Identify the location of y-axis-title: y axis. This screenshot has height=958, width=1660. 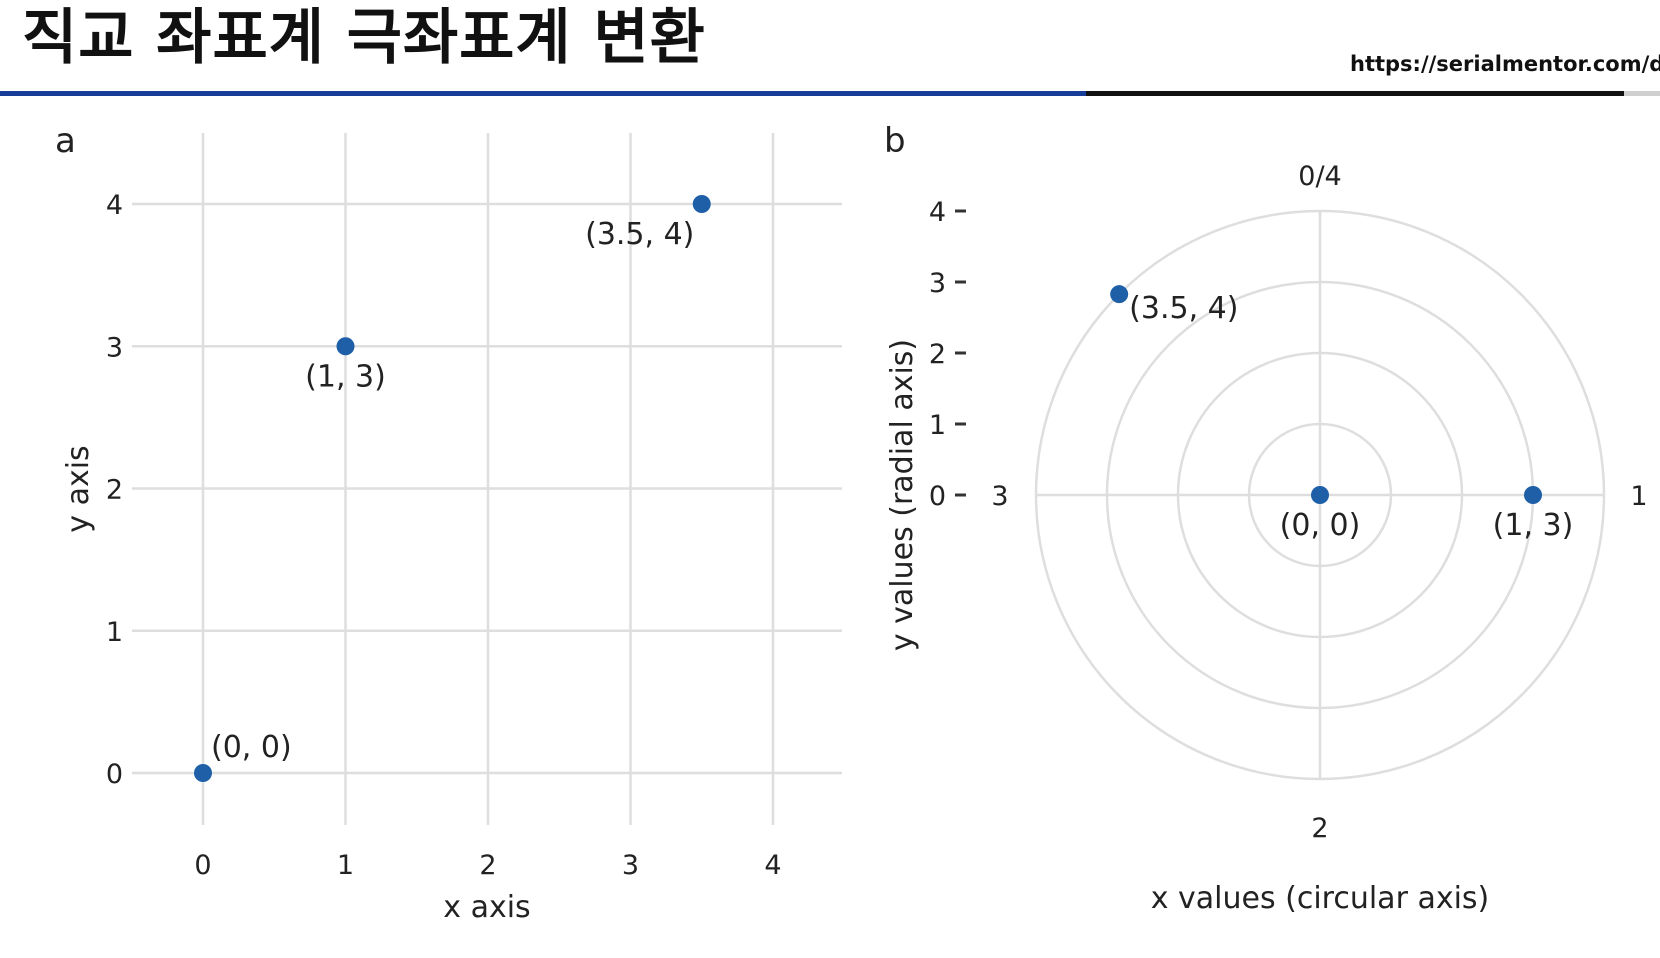
(78, 488).